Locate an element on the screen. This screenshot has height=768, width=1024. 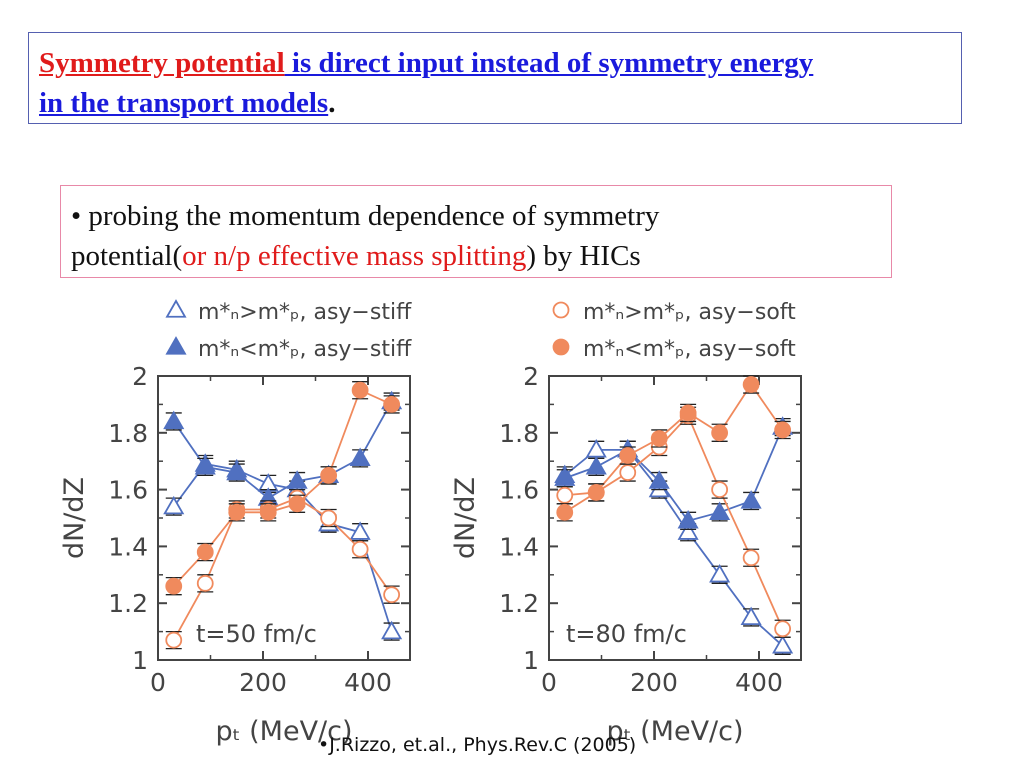
bullet-highlight: or n/p effective mass splitting is located at coordinates (354, 256).